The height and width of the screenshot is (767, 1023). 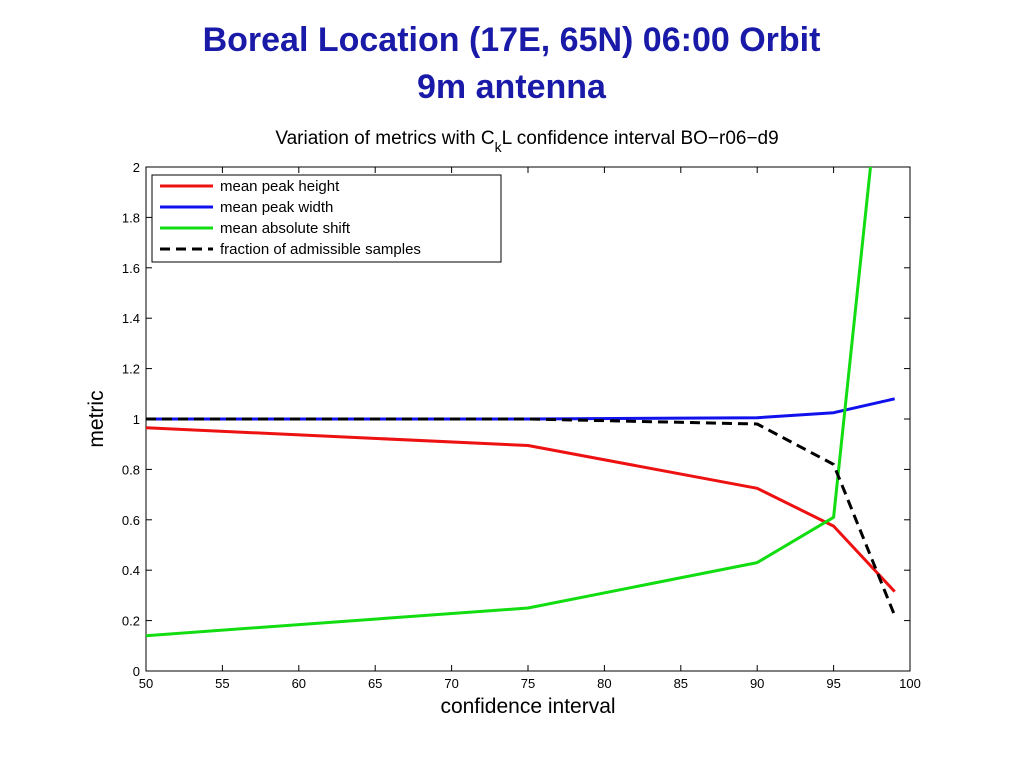 What do you see at coordinates (285, 228) in the screenshot?
I see `legend-label-2: mean absolute shift` at bounding box center [285, 228].